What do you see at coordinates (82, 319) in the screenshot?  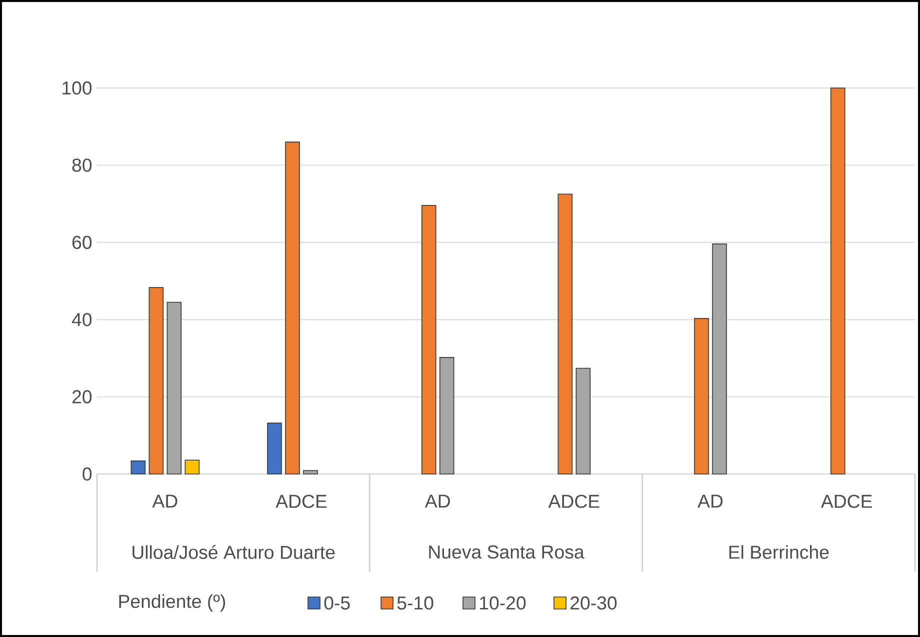 I see `y-tick-label: 40` at bounding box center [82, 319].